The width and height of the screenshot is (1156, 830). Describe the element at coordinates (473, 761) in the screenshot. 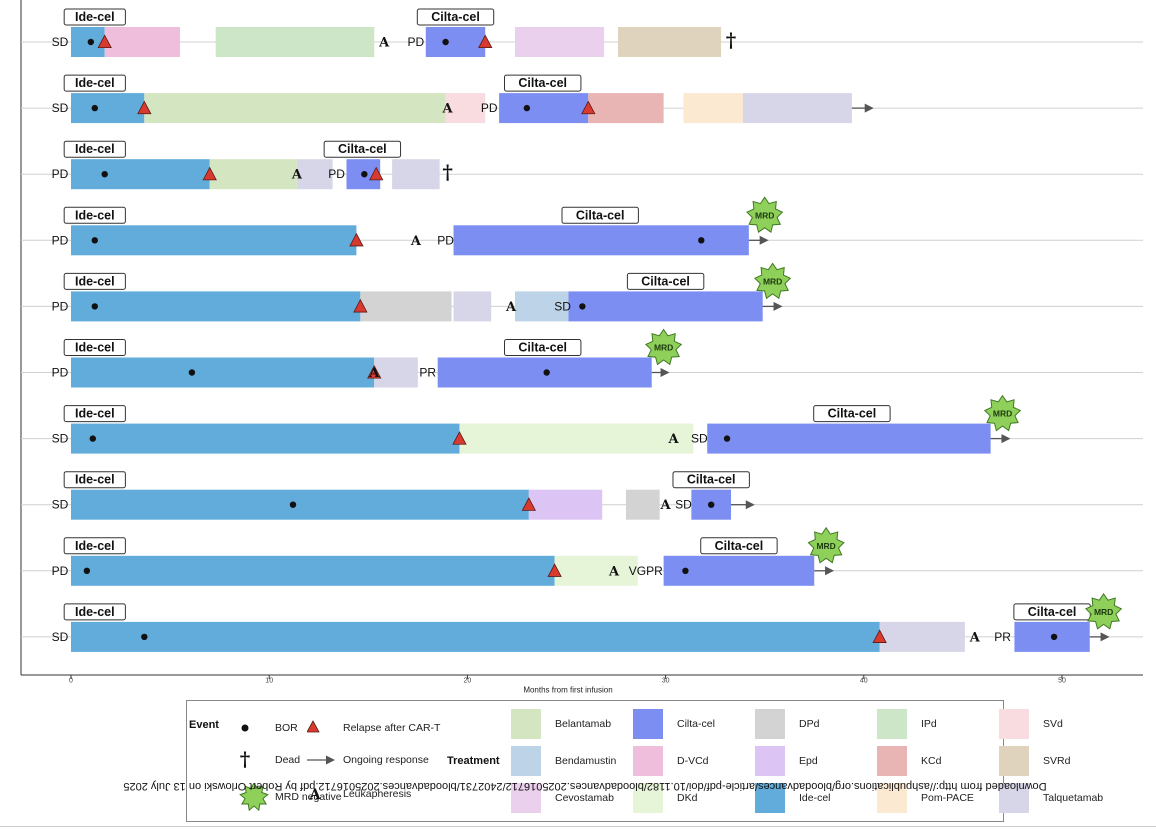

I see `legend-treatment-title: Treatment` at that location.